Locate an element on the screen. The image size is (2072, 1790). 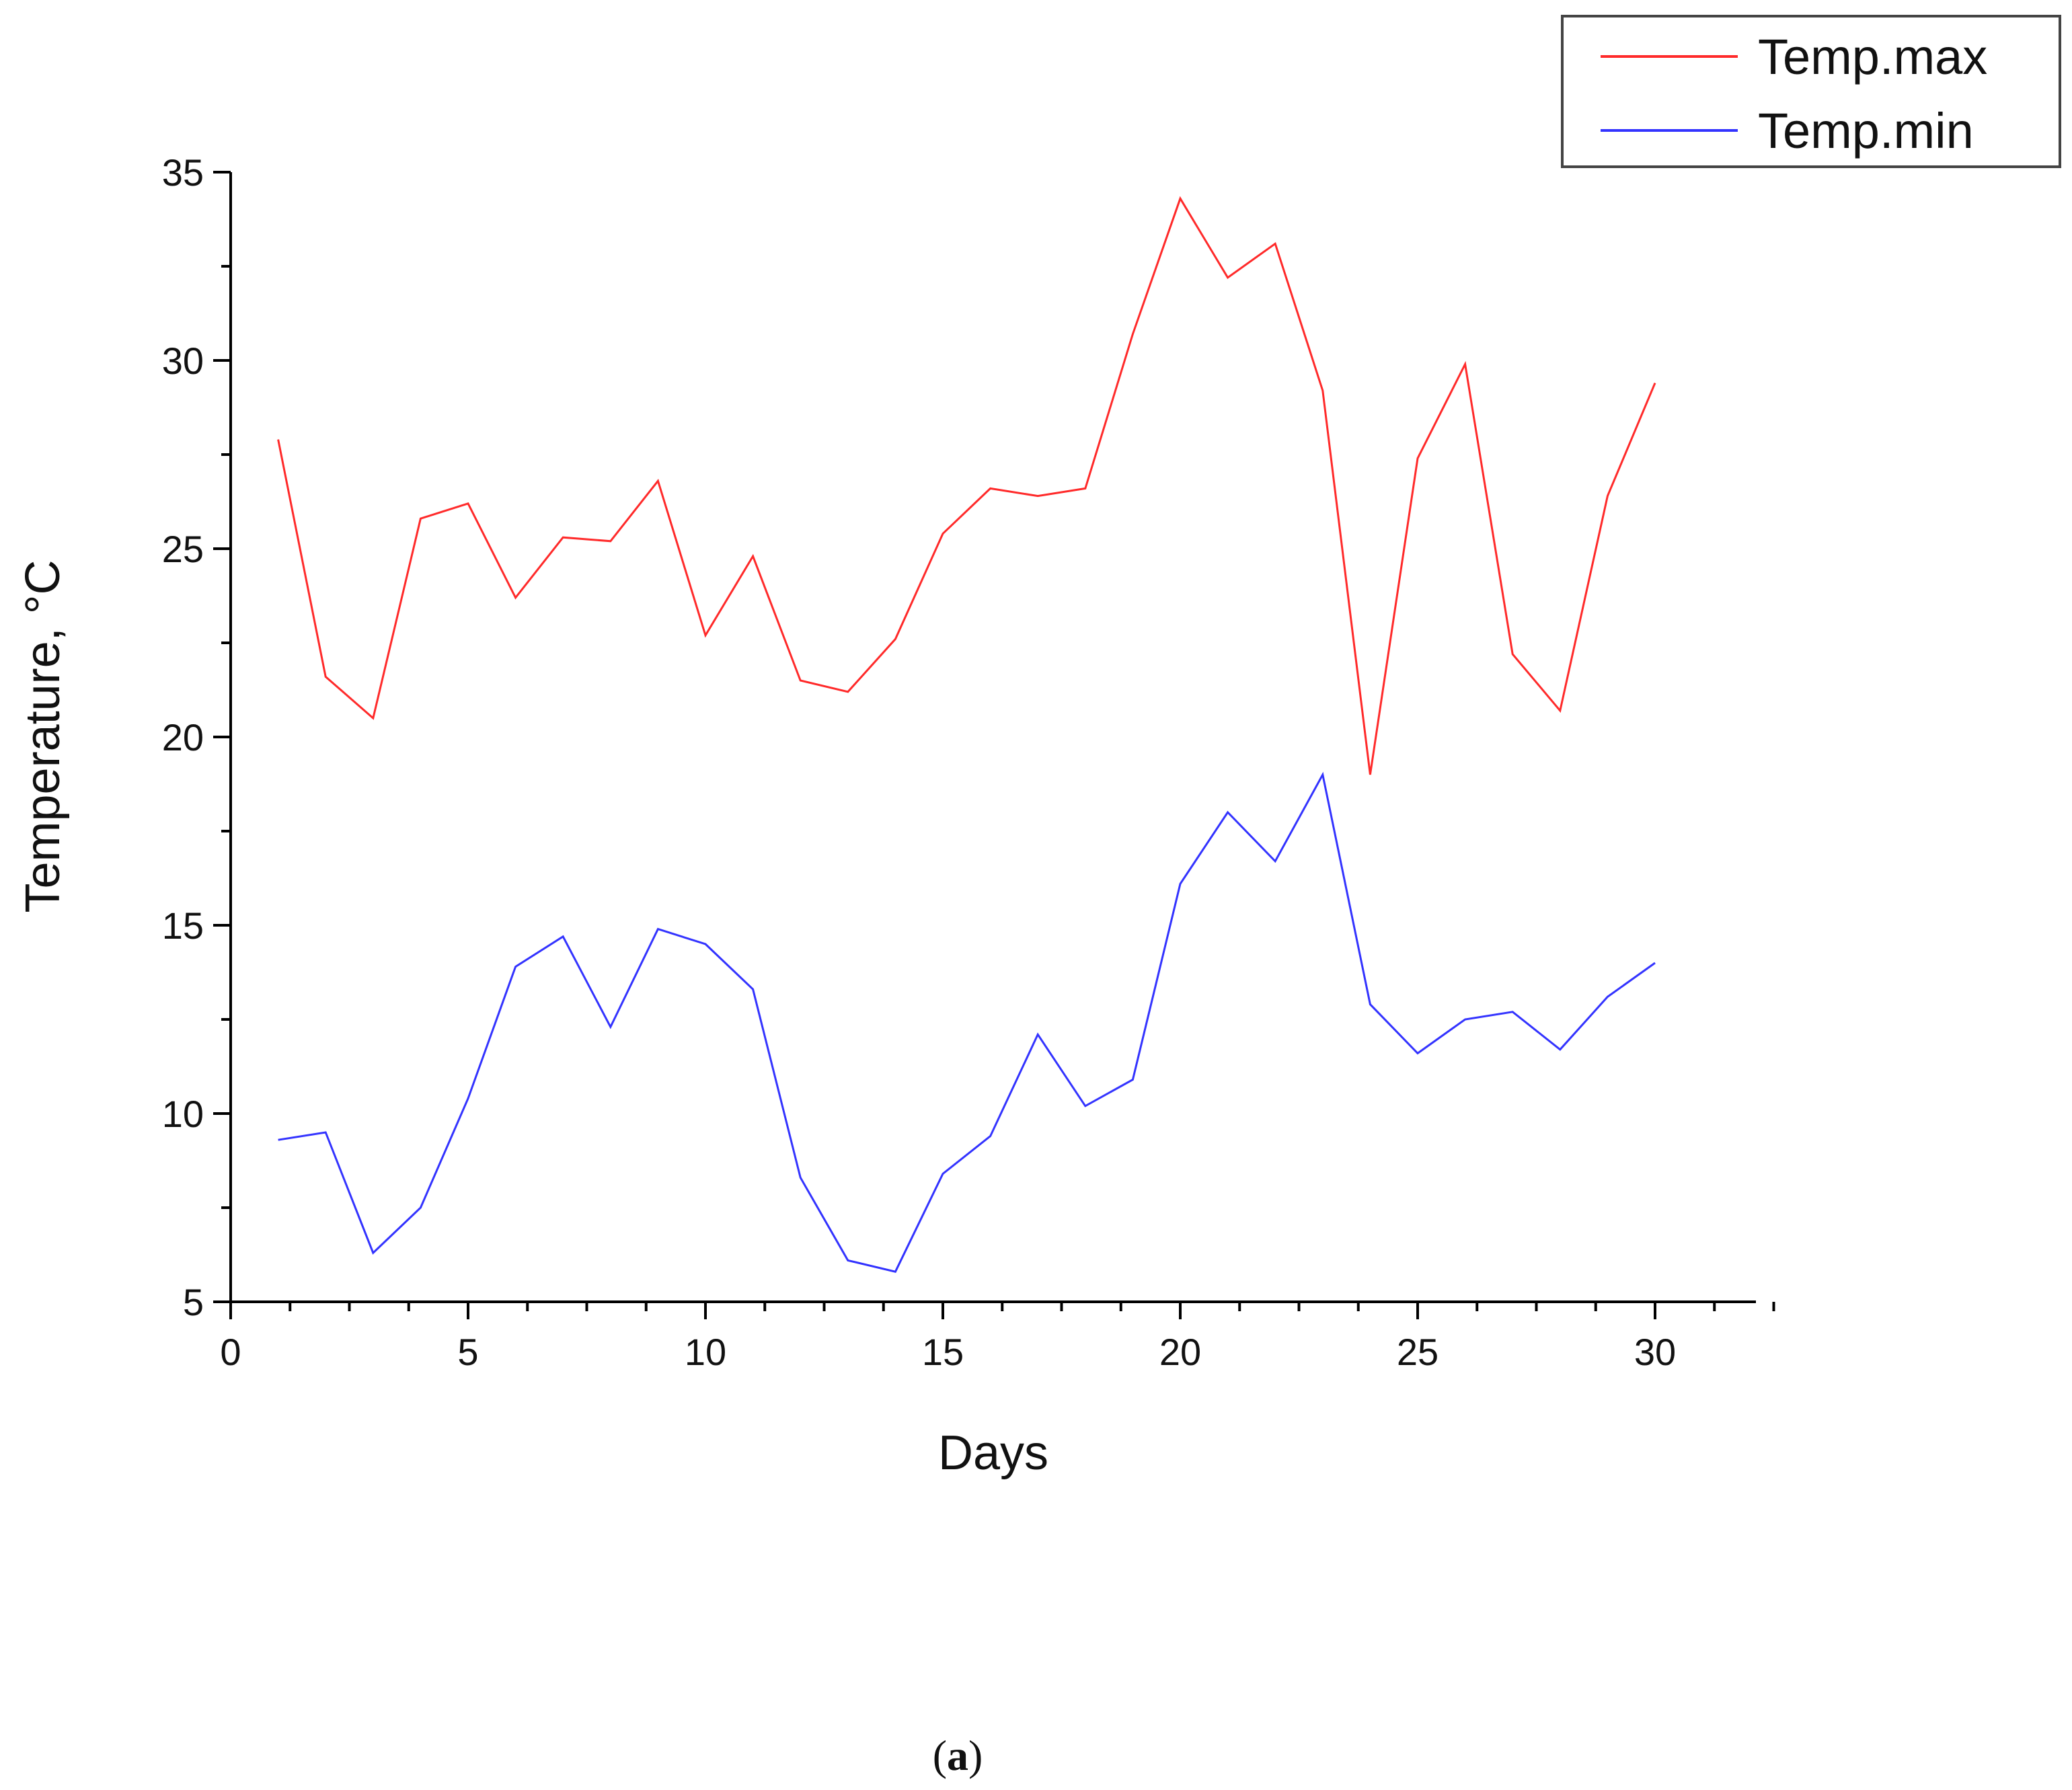
figure-caption: (a) is located at coordinates (958, 1755).